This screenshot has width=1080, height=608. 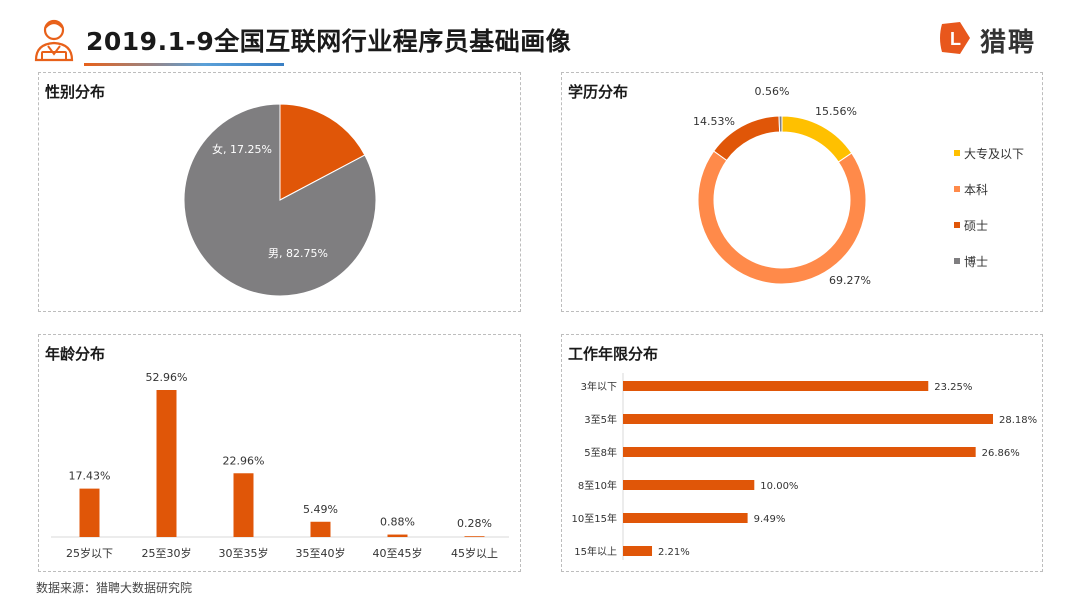 I want to click on pie-label-male: 男, 82.75%, so click(x=298, y=253).